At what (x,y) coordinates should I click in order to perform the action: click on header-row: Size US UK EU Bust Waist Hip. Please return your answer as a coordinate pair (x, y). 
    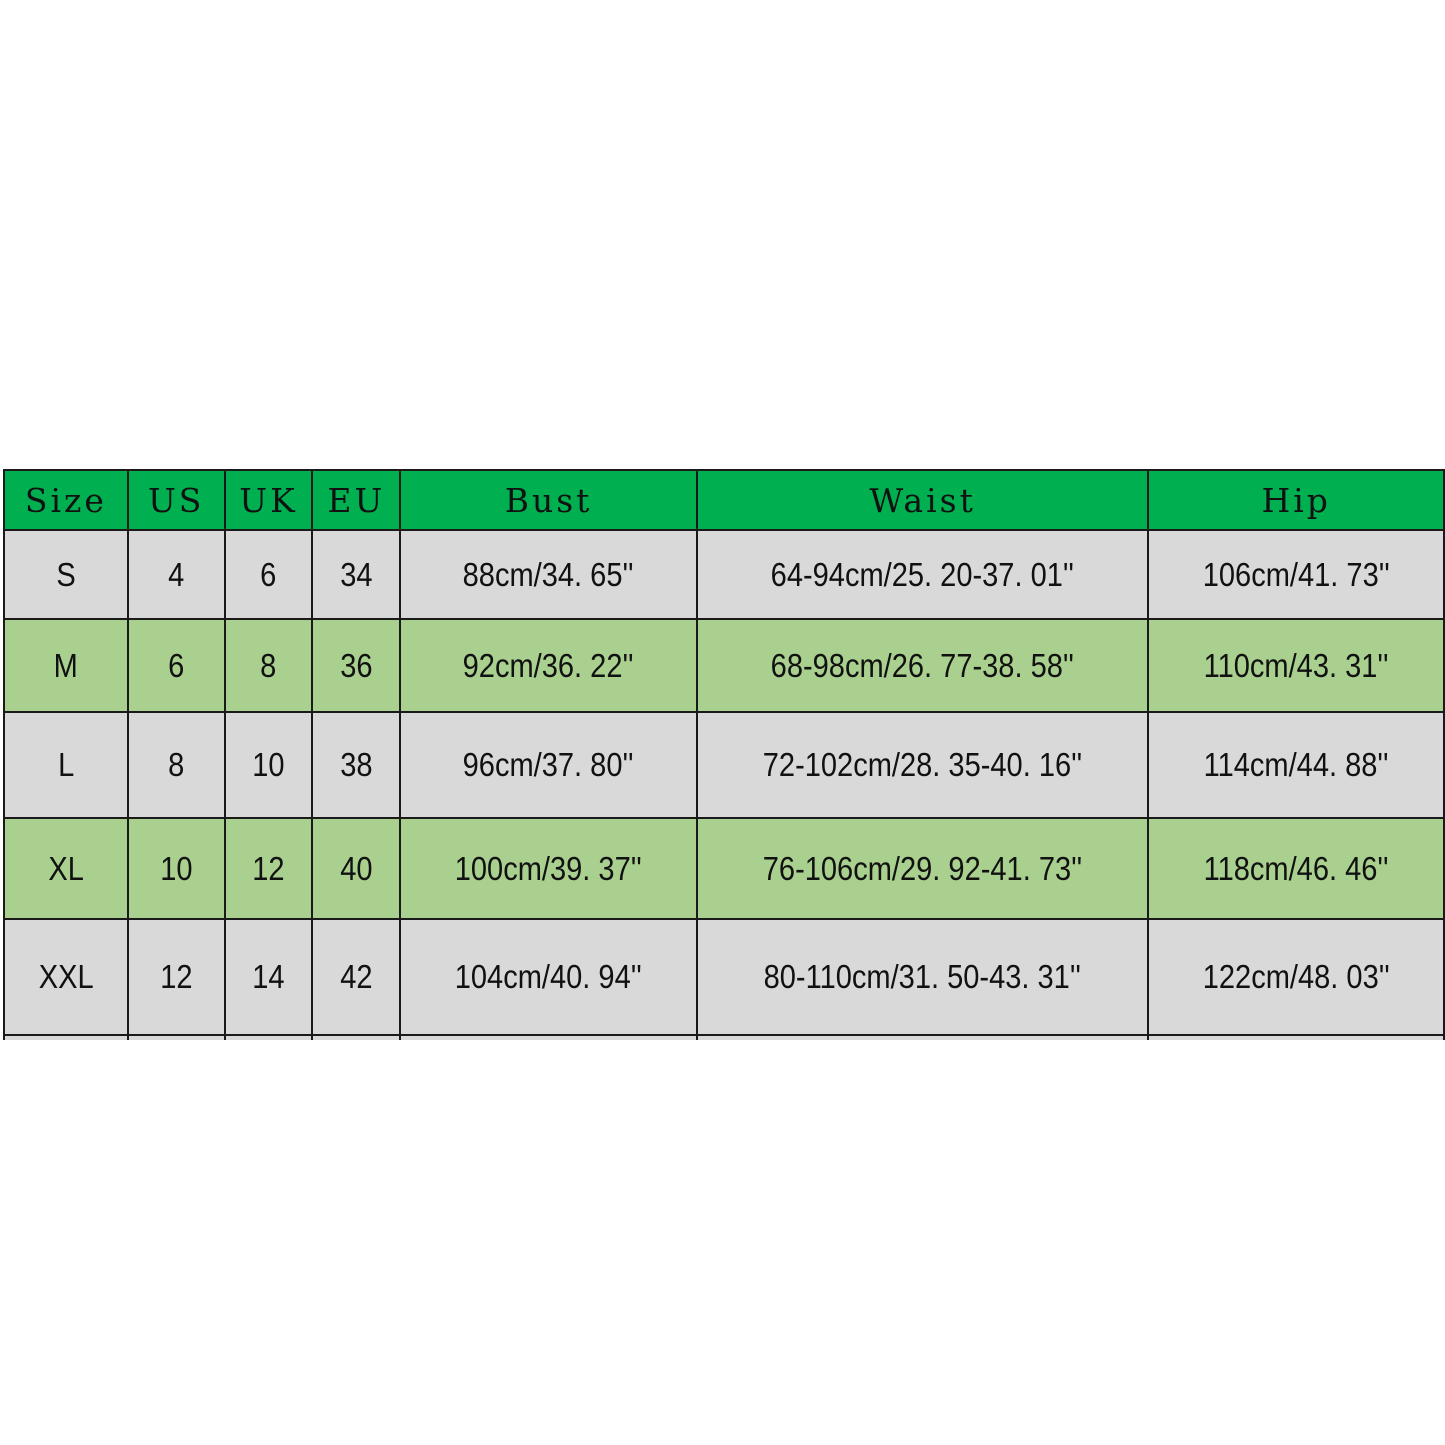
    Looking at the image, I should click on (724, 500).